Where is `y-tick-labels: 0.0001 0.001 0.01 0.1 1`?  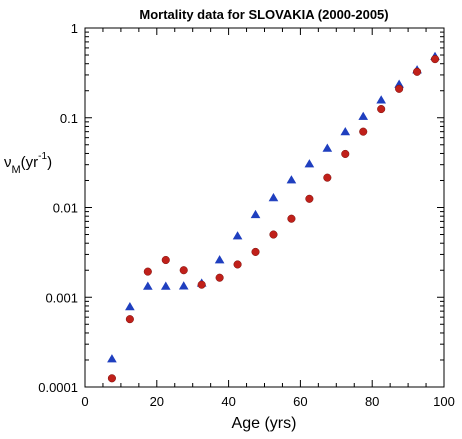
y-tick-labels: 0.0001 0.001 0.01 0.1 1 is located at coordinates (58, 208).